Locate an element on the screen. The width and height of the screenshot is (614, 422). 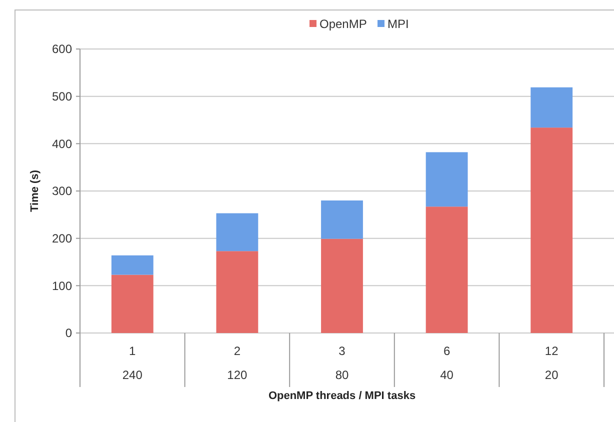
y-tick-label: 600 is located at coordinates (62, 49).